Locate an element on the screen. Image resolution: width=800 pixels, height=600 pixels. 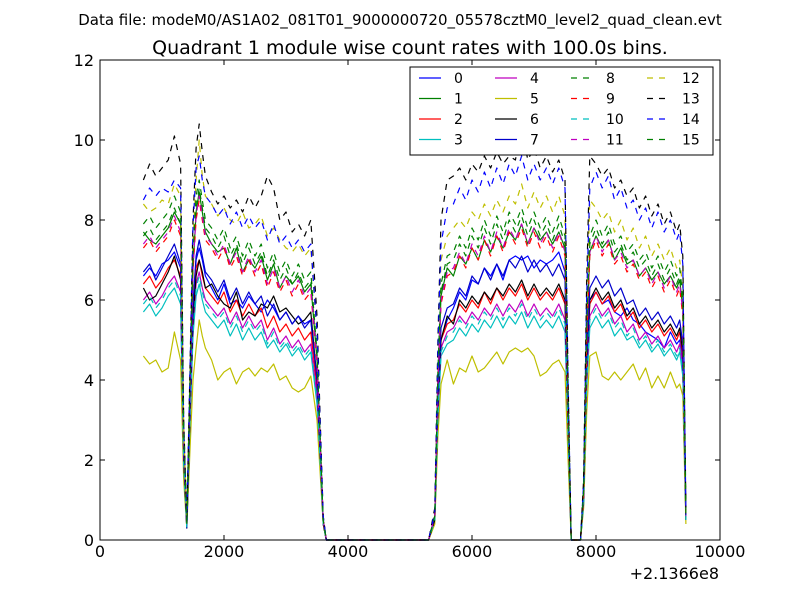
legend-label-15: 15 is located at coordinates (691, 141).